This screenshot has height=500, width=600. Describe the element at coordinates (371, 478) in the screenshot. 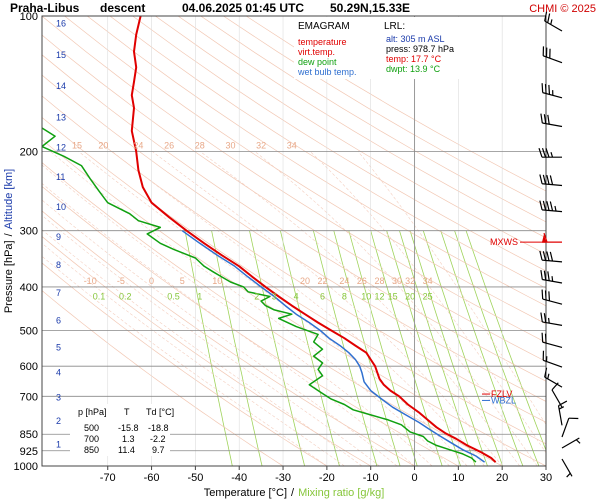

I see `temperature-tick-label: -10` at that location.